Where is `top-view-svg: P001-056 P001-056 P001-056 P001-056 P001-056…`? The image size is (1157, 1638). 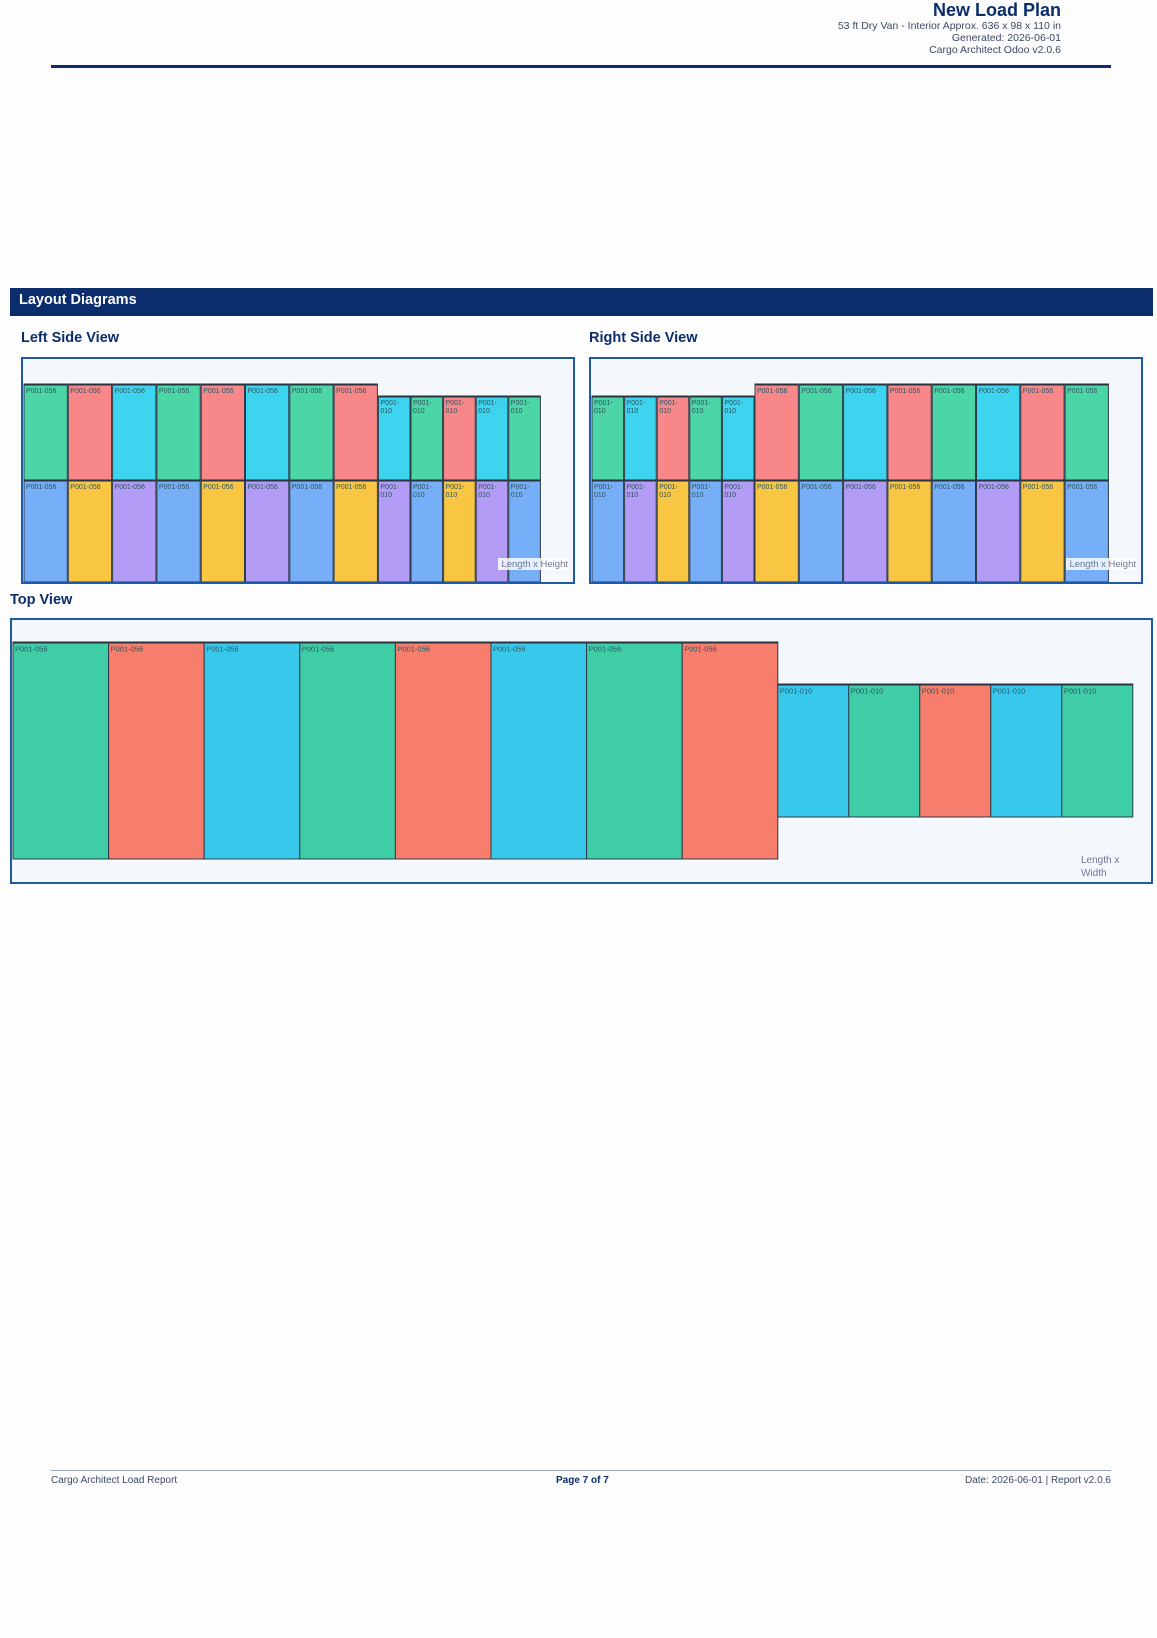
top-view-svg: P001-056 P001-056 P001-056 P001-056 P001-056… is located at coordinates (573, 760).